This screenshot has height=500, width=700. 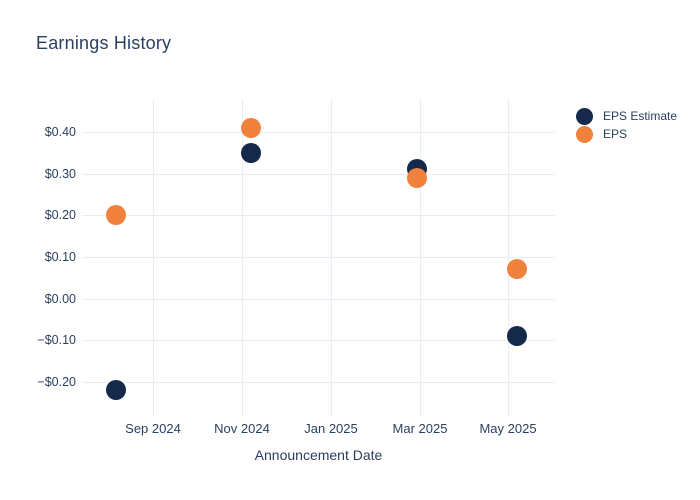 I want to click on y-tick-label: $0.40, so click(x=60, y=132).